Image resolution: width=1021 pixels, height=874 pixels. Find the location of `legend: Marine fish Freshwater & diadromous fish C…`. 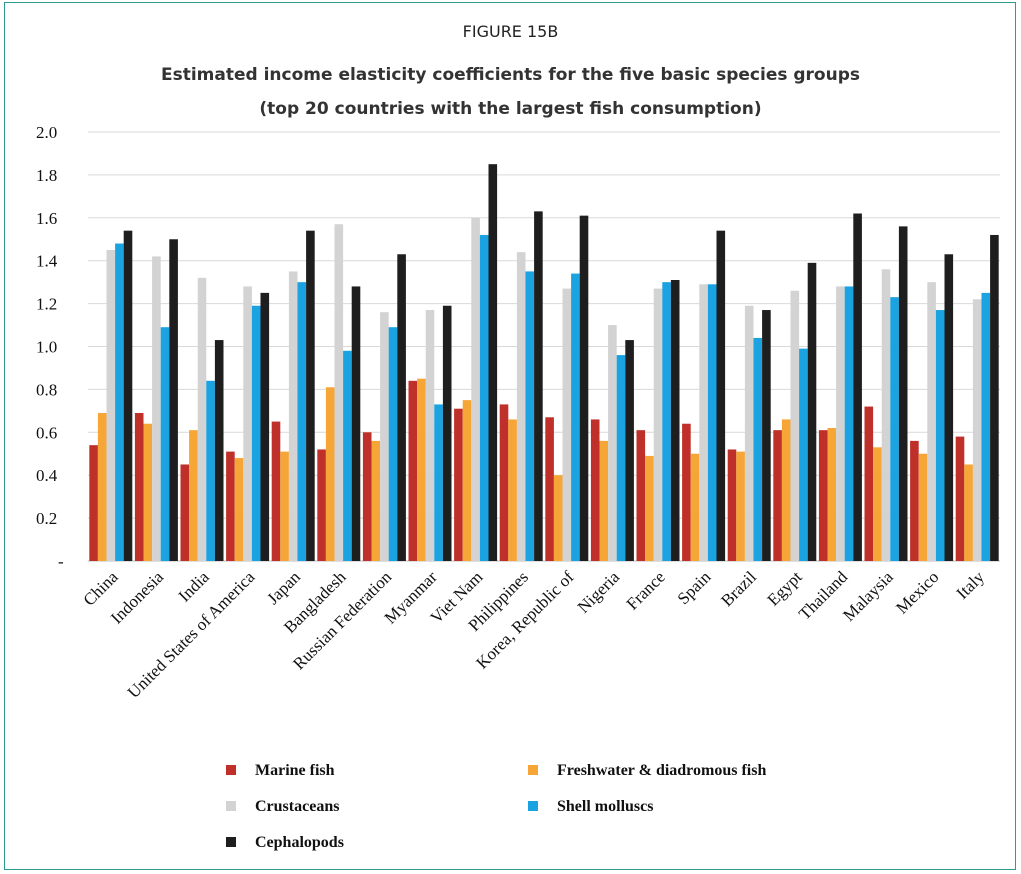

legend: Marine fish Freshwater & diadromous fish C… is located at coordinates (496, 806).